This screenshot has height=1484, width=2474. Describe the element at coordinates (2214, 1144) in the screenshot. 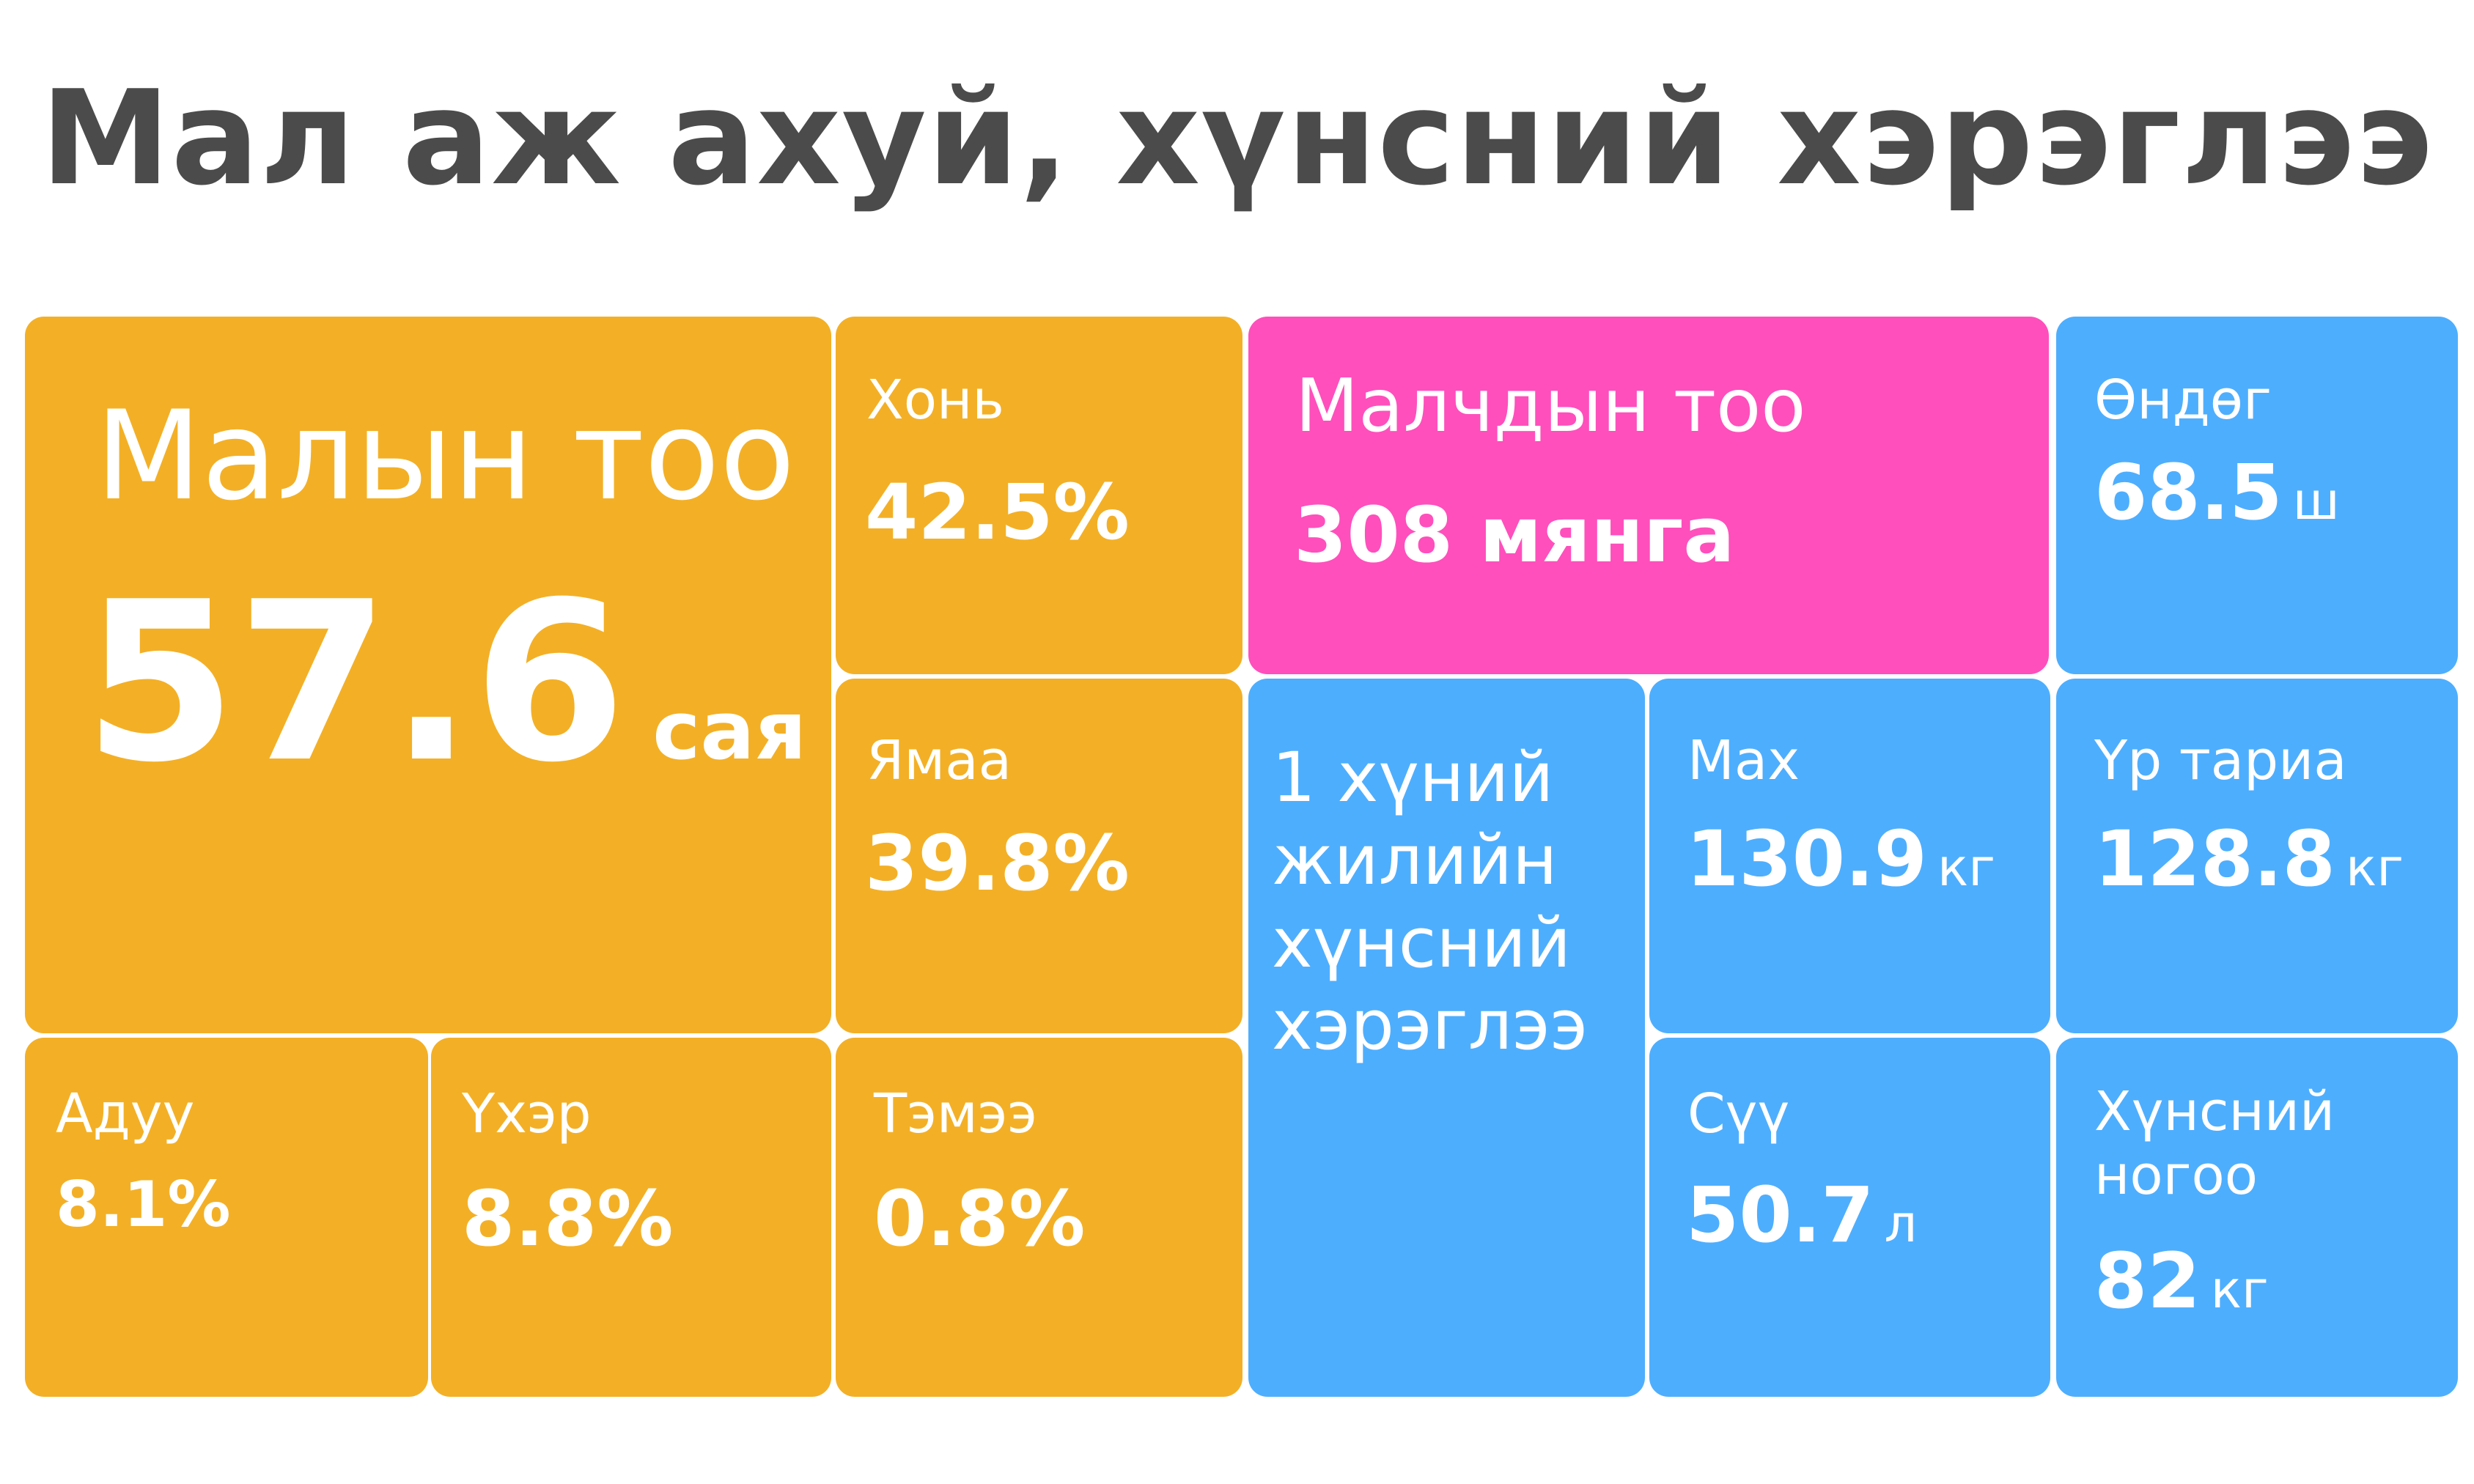

I see `vegetables-label: Хүнсний ногоо` at that location.